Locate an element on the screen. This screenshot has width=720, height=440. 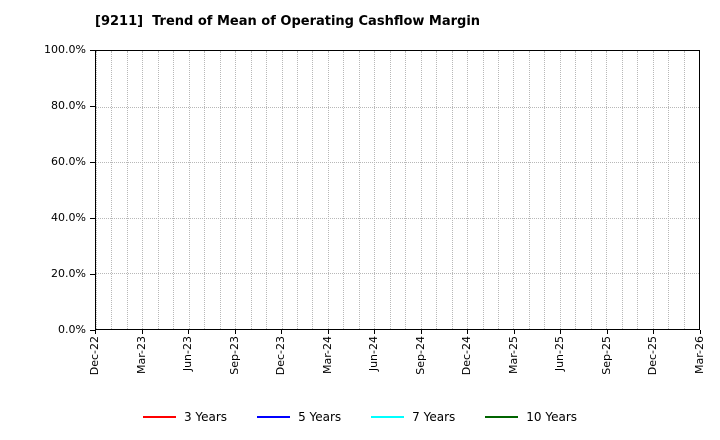
x-tick-label: Mar-24 is located at coordinates (327, 355).